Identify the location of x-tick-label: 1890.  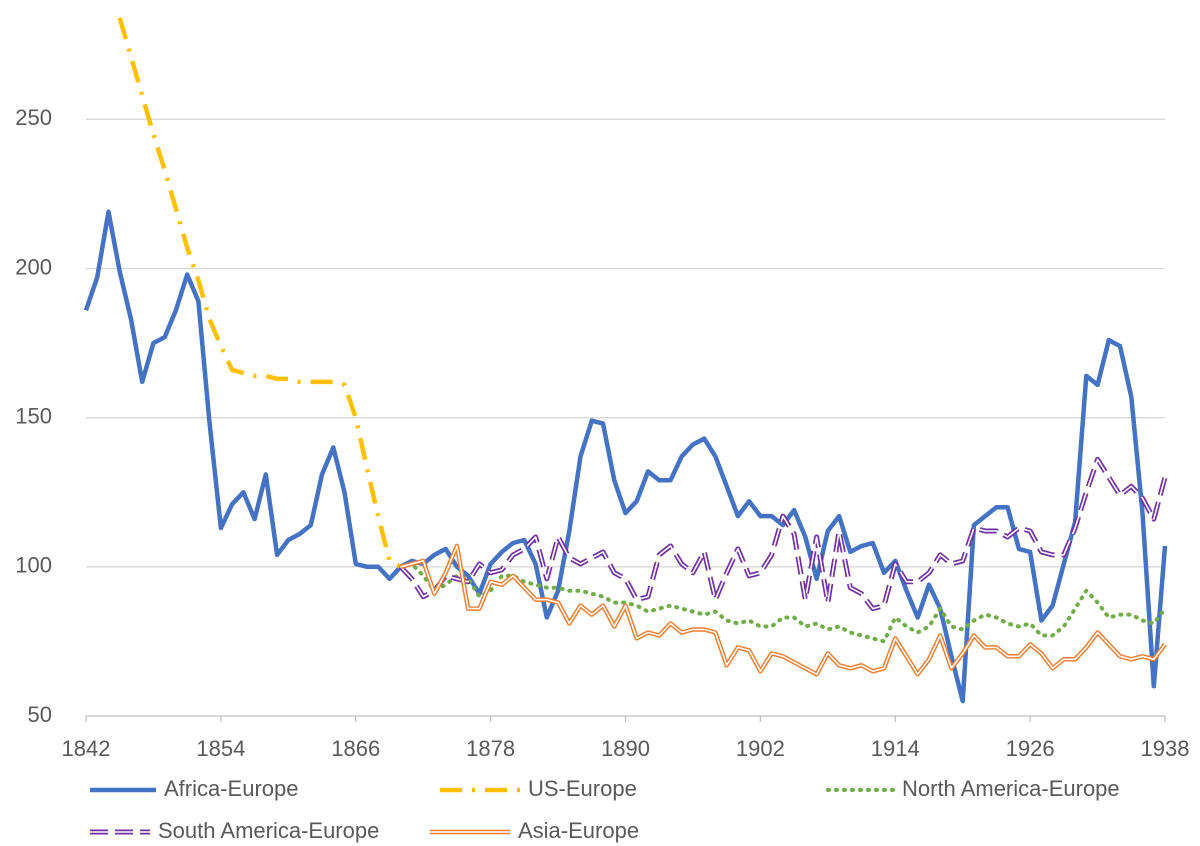
(625, 748).